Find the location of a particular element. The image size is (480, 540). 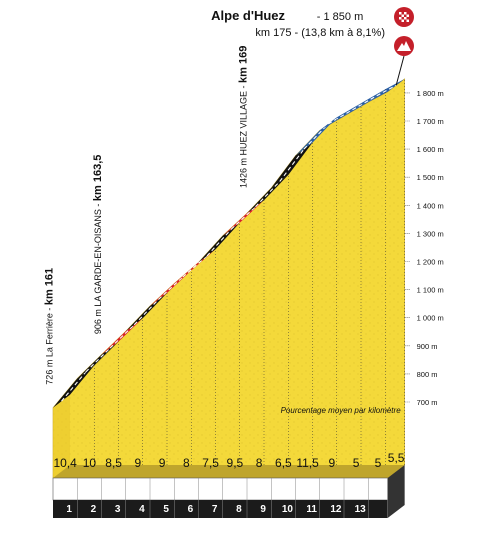

finish-flag-icon is located at coordinates (404, 17).